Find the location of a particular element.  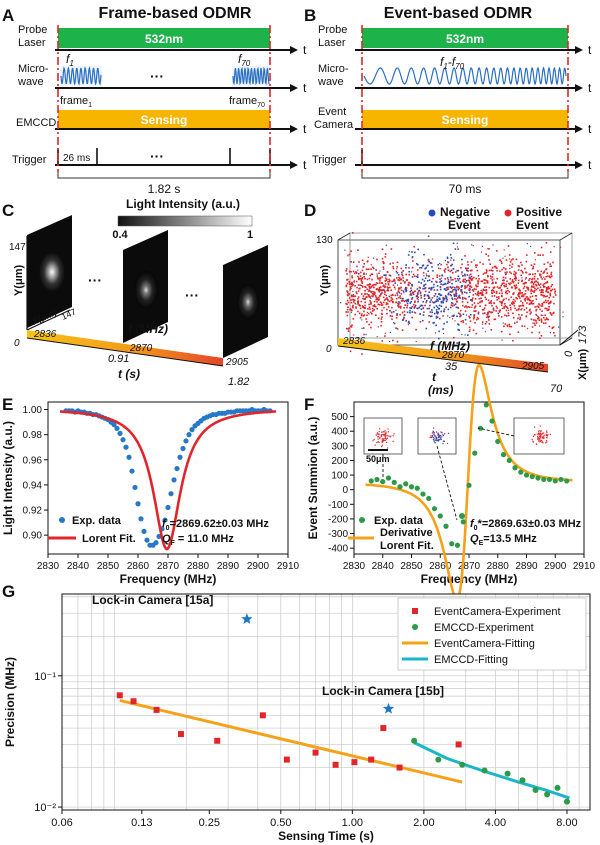

x-tick-label: 2870 is located at coordinates (168, 566).